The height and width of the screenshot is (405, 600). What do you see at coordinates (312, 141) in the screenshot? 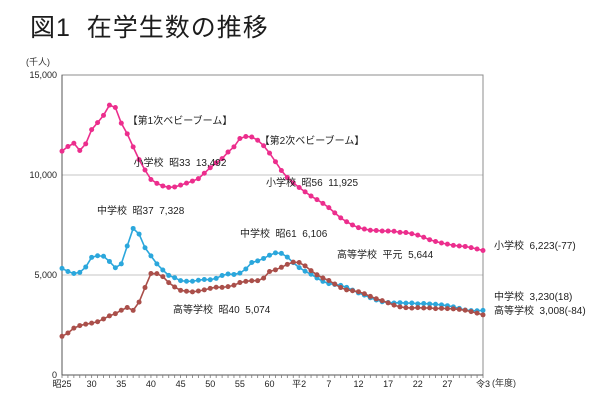
I see `annotation-line: 【第2次ベビーブーム】` at bounding box center [312, 141].